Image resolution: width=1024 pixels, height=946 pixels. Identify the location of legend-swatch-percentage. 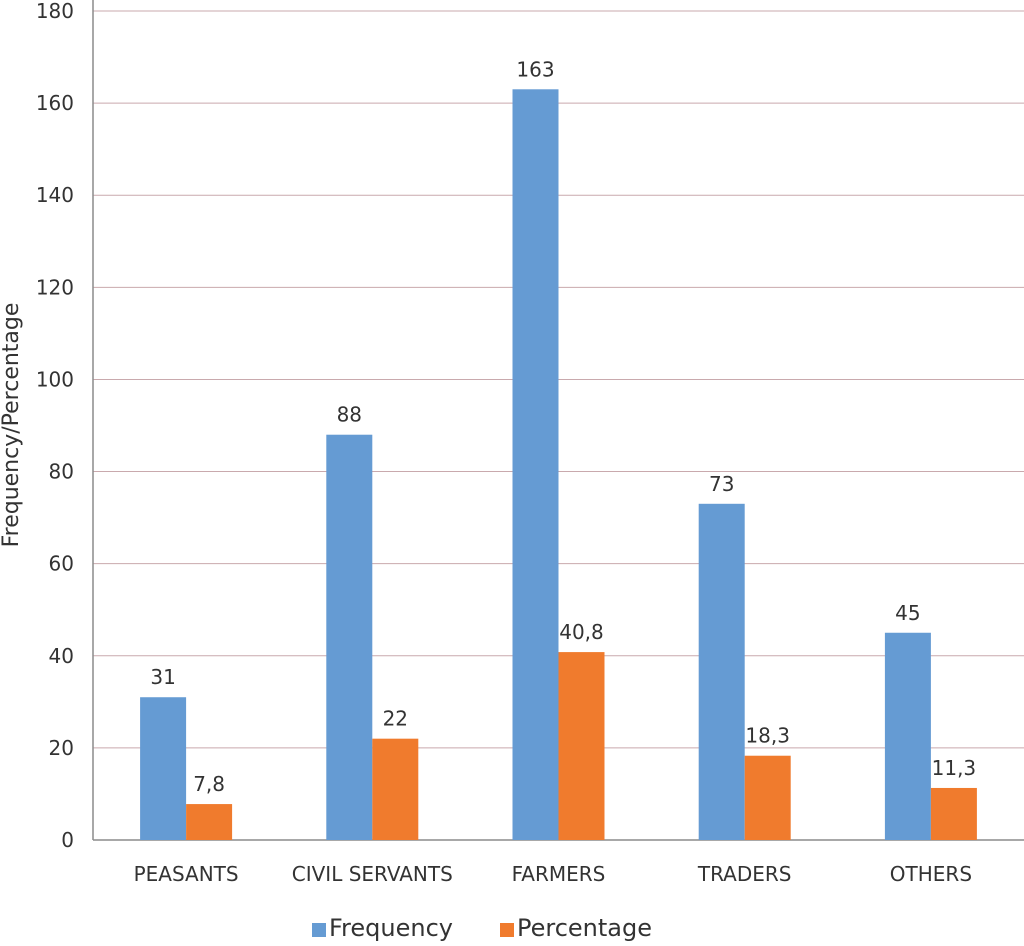
(507, 930).